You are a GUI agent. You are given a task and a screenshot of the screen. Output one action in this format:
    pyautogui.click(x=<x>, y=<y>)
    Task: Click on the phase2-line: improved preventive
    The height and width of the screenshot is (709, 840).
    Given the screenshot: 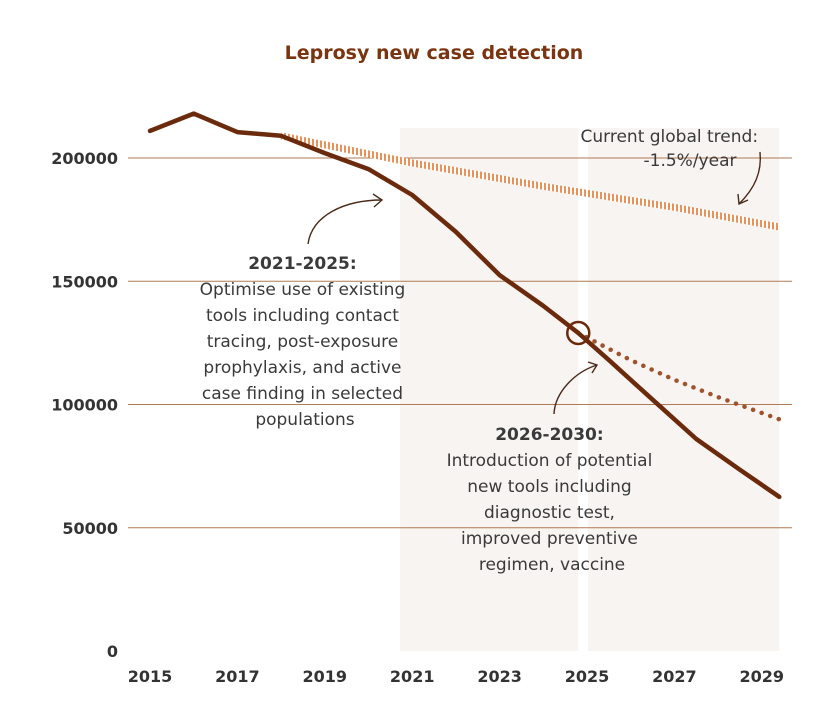 What is the action you would take?
    pyautogui.click(x=549, y=539)
    